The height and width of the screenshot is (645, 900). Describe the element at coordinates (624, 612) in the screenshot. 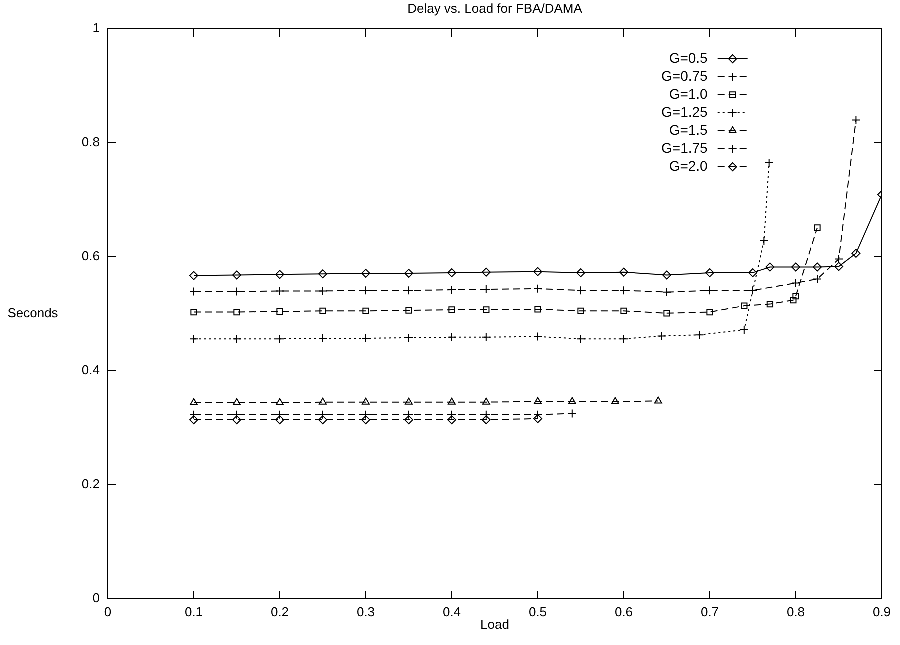

I see `x-tick-label: 0.6` at that location.